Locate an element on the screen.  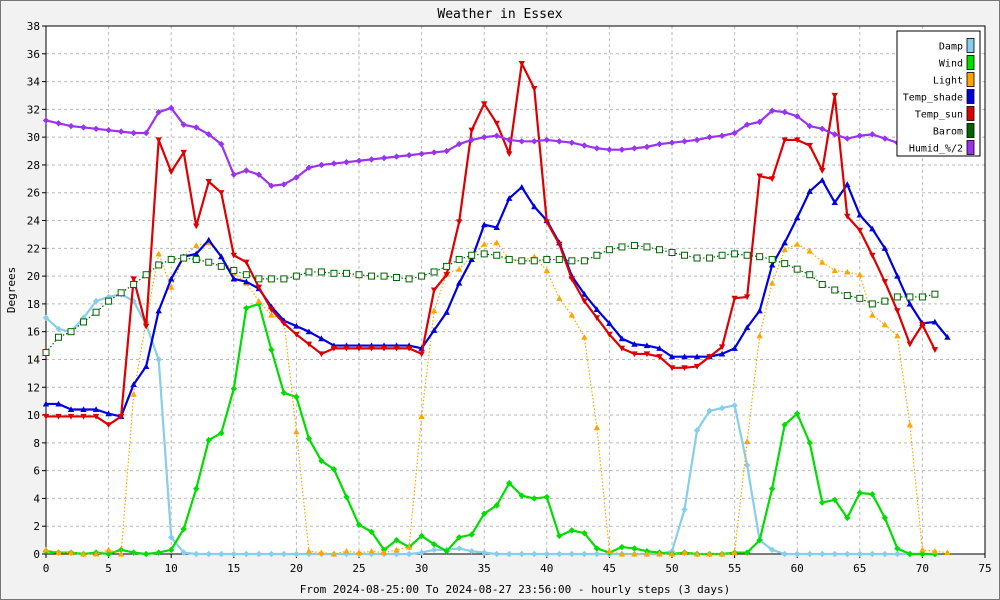
y-tick-label: 10 is located at coordinates (33, 415).